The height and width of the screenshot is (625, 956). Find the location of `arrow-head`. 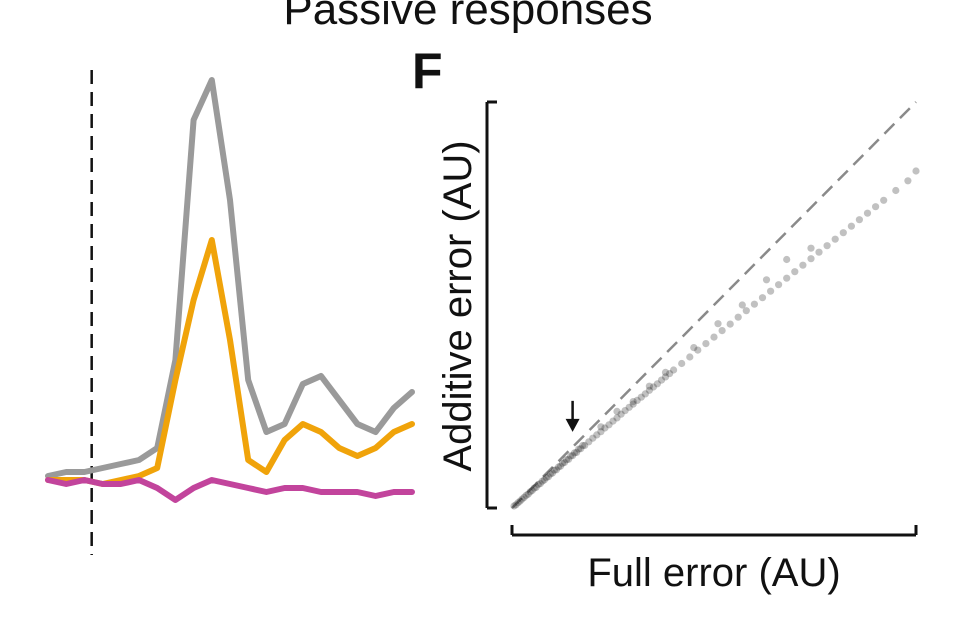

arrow-head is located at coordinates (572, 425).